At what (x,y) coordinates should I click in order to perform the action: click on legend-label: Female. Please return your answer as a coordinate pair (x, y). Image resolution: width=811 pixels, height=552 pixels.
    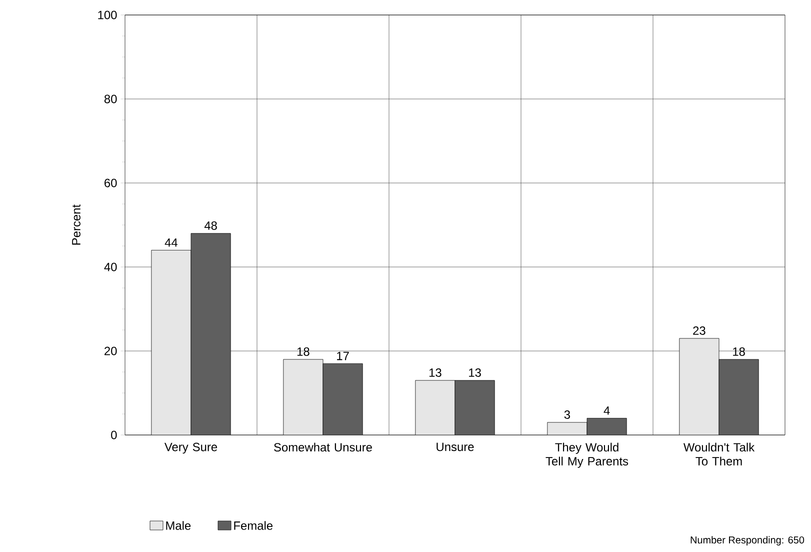
    Looking at the image, I should click on (253, 525).